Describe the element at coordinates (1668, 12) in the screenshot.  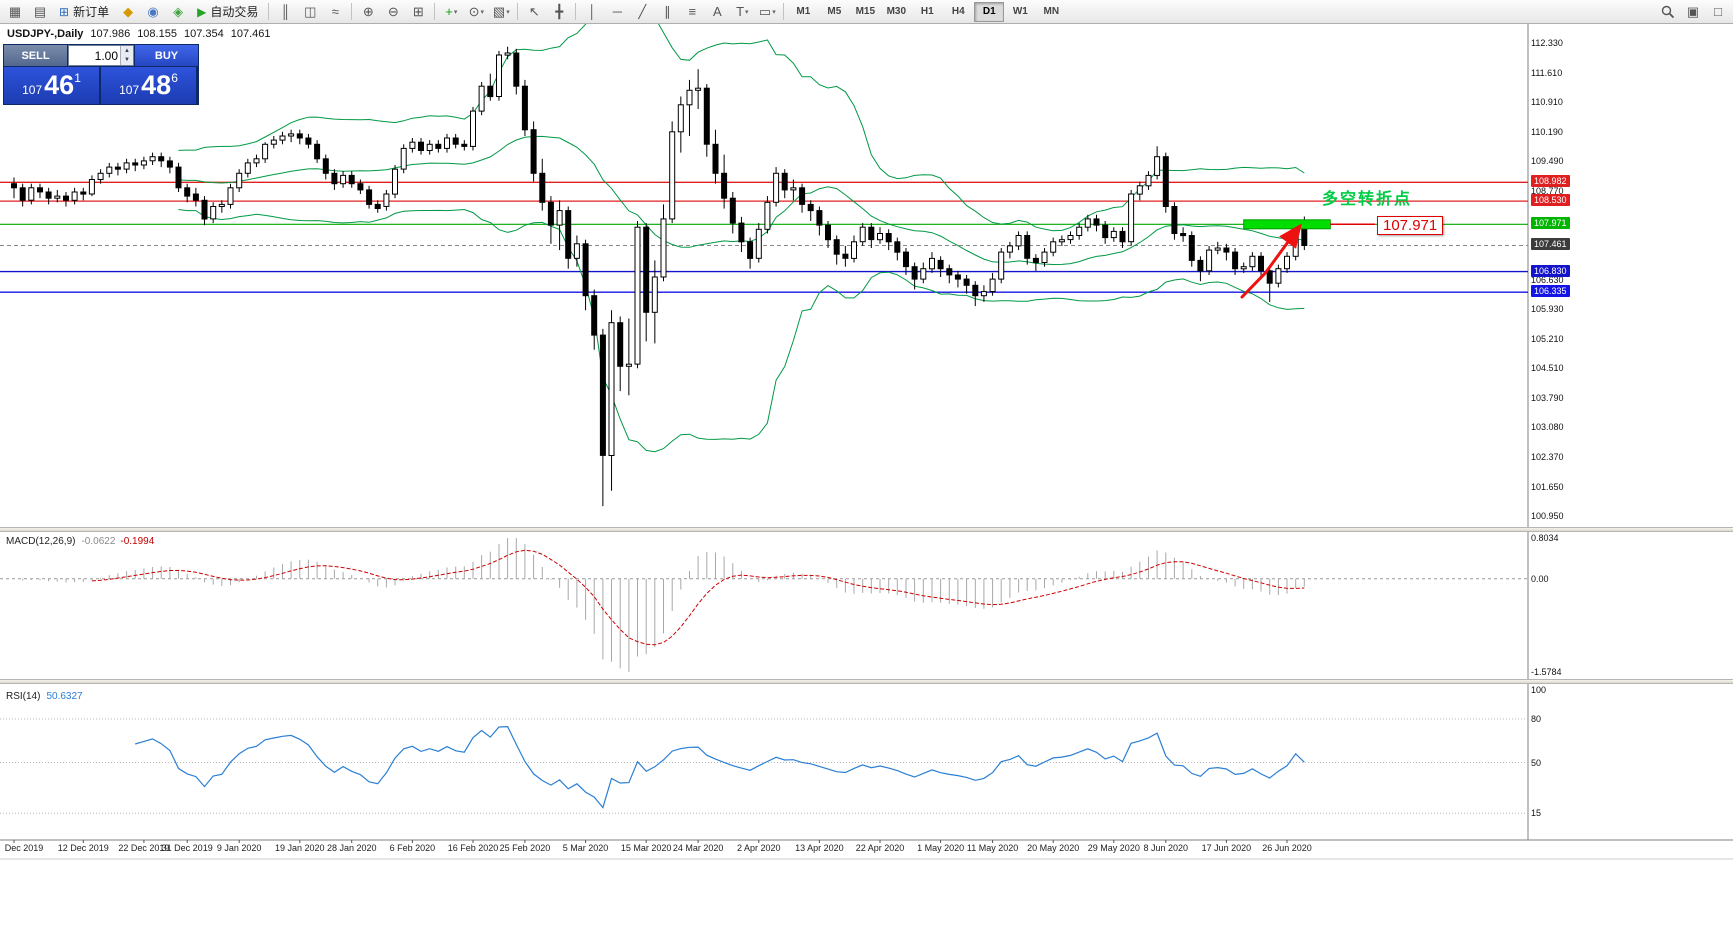
I see `search-icon` at that location.